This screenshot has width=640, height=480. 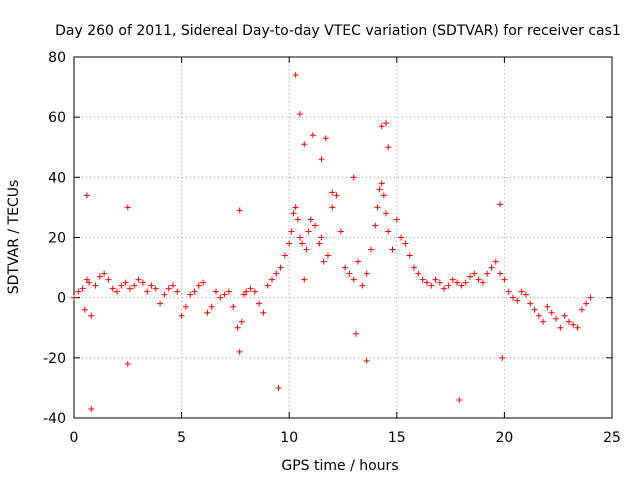 I want to click on x-tick-label: 20, so click(x=504, y=438).